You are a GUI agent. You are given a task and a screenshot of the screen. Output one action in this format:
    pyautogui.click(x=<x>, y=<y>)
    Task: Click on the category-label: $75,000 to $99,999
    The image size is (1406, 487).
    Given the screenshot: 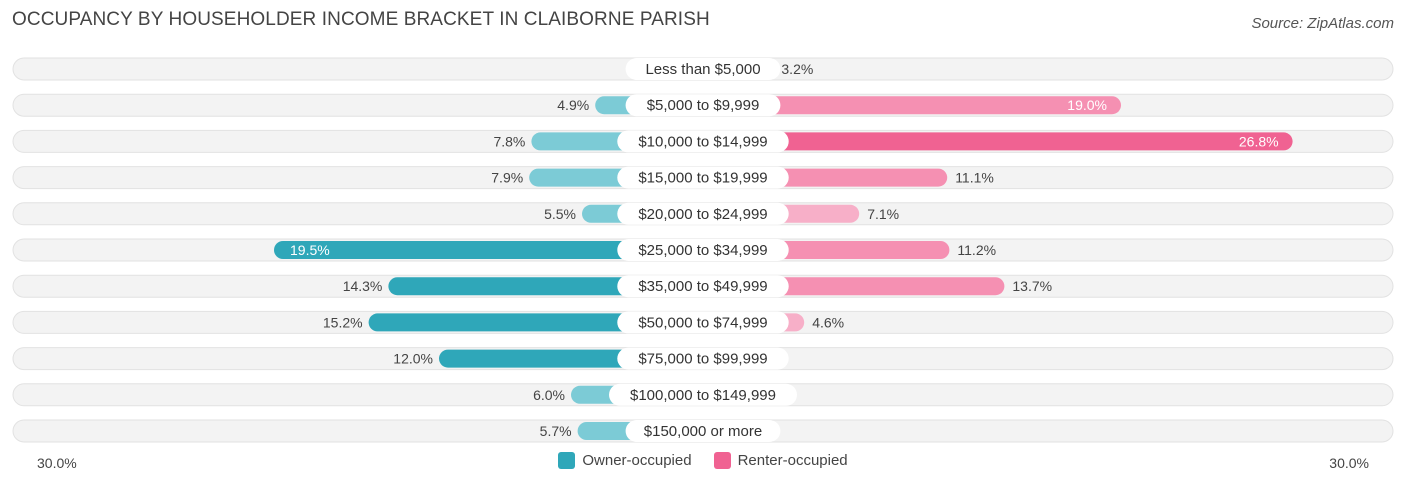 What is the action you would take?
    pyautogui.click(x=702, y=359)
    